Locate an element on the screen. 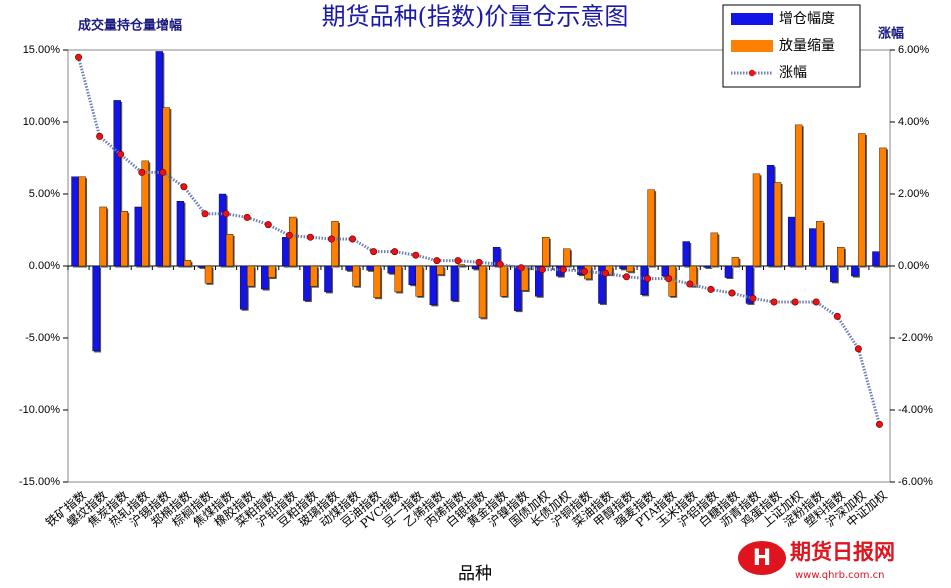 The image size is (951, 588). y2-tick-label: 4.00% is located at coordinates (913, 122).